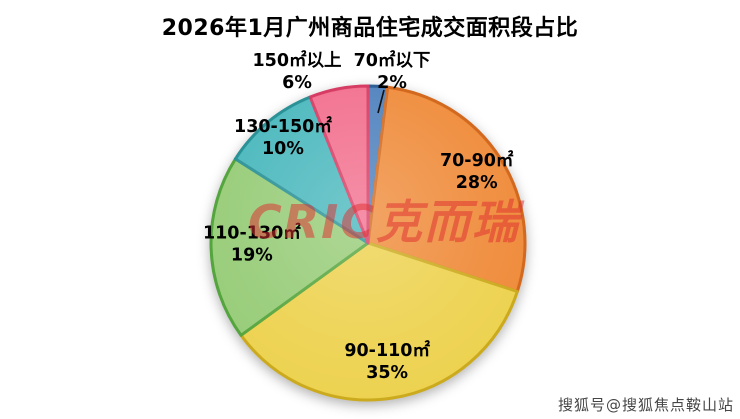  I want to click on label-leader-line, so click(381, 101).